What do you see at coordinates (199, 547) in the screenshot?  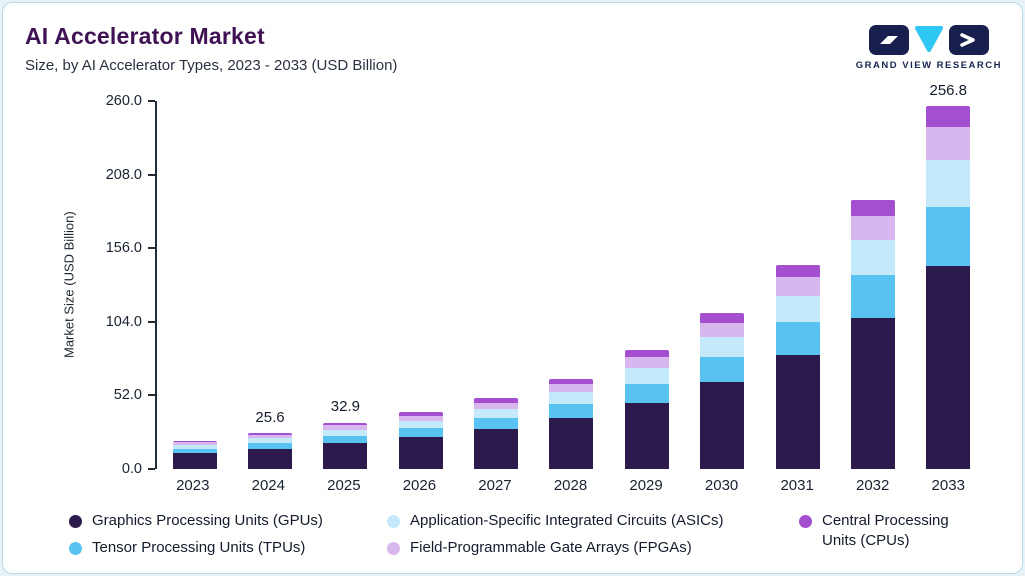 I see `legend-label: Tensor Processing Units (TPUs)` at bounding box center [199, 547].